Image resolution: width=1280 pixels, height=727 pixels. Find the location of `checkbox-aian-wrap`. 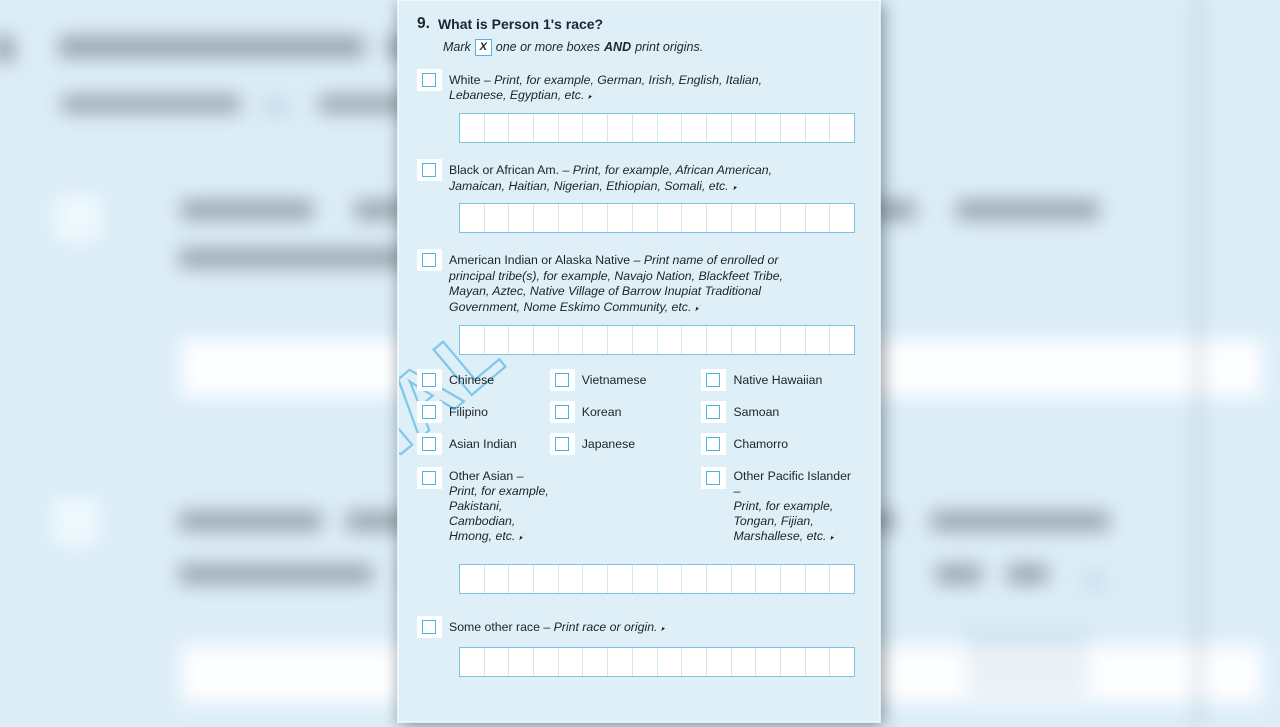

checkbox-aian-wrap is located at coordinates (429, 260).